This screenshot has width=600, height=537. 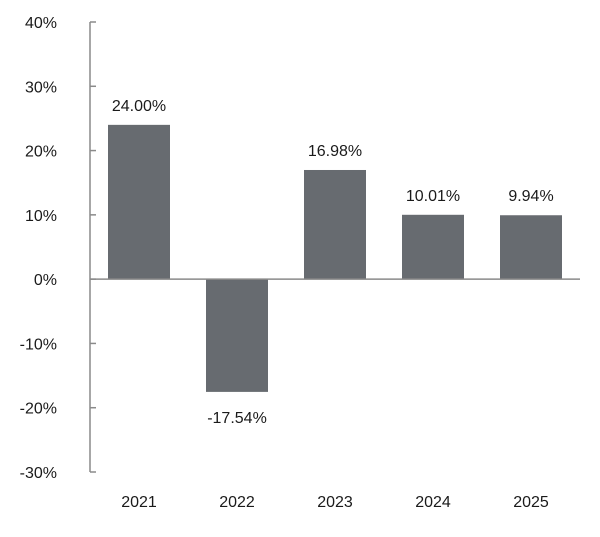 What do you see at coordinates (530, 196) in the screenshot?
I see `data-label-2025: 9.94%` at bounding box center [530, 196].